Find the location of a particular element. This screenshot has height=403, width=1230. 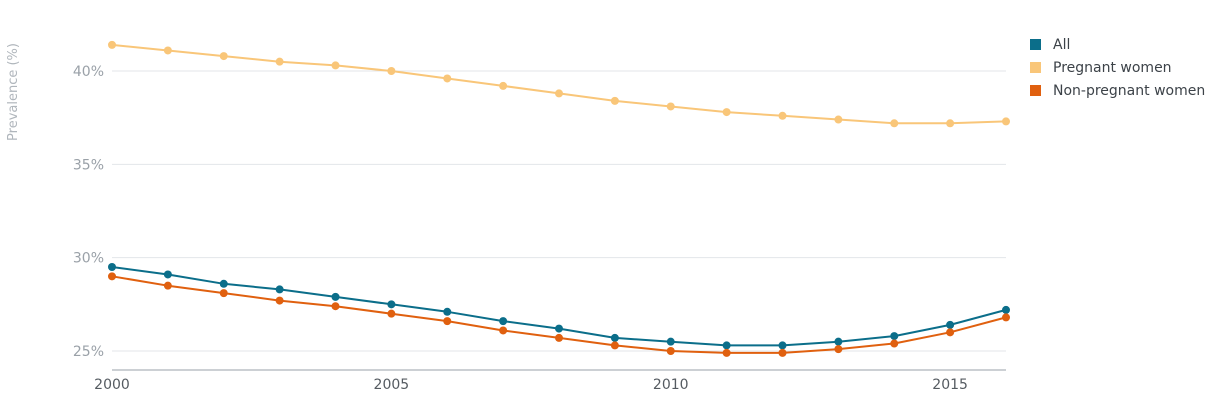

y-tick-label: 40% is located at coordinates (88, 72).